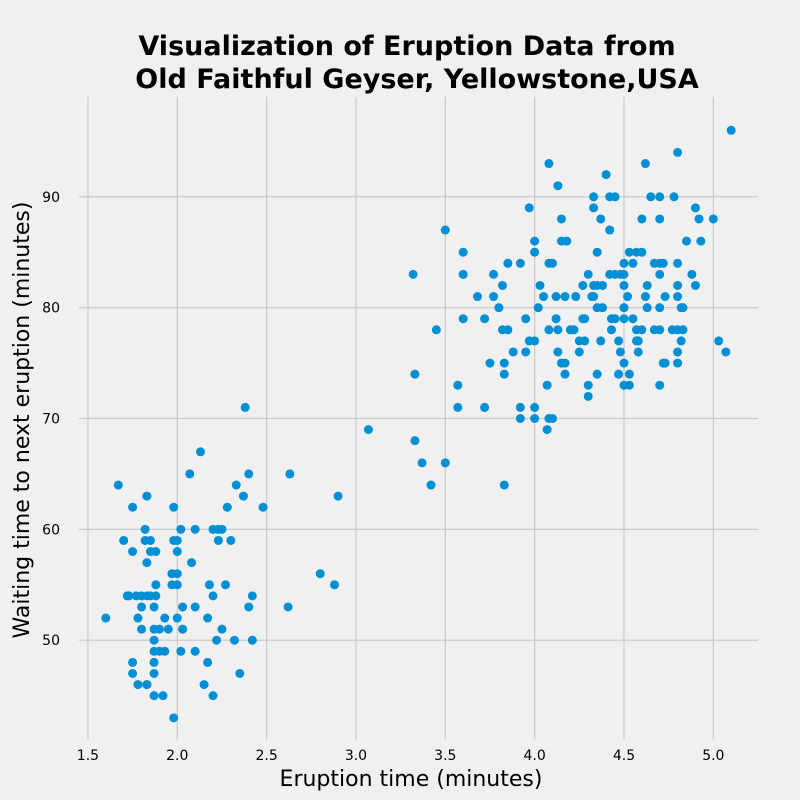 Image resolution: width=800 pixels, height=800 pixels. I want to click on x-tick-label: 4.0, so click(535, 756).